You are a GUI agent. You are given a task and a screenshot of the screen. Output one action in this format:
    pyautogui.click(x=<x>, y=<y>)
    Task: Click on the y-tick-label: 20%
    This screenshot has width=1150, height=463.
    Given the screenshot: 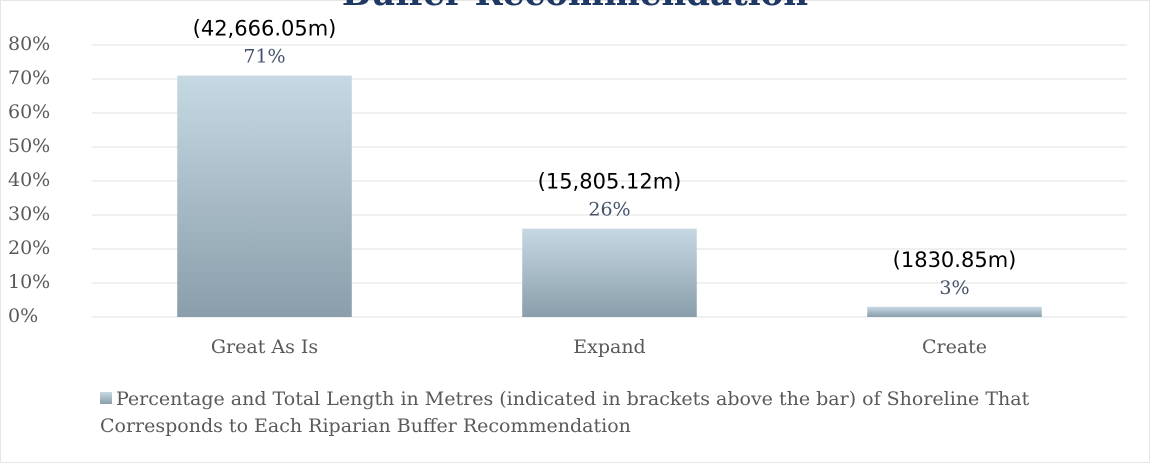 What is the action you would take?
    pyautogui.click(x=29, y=248)
    